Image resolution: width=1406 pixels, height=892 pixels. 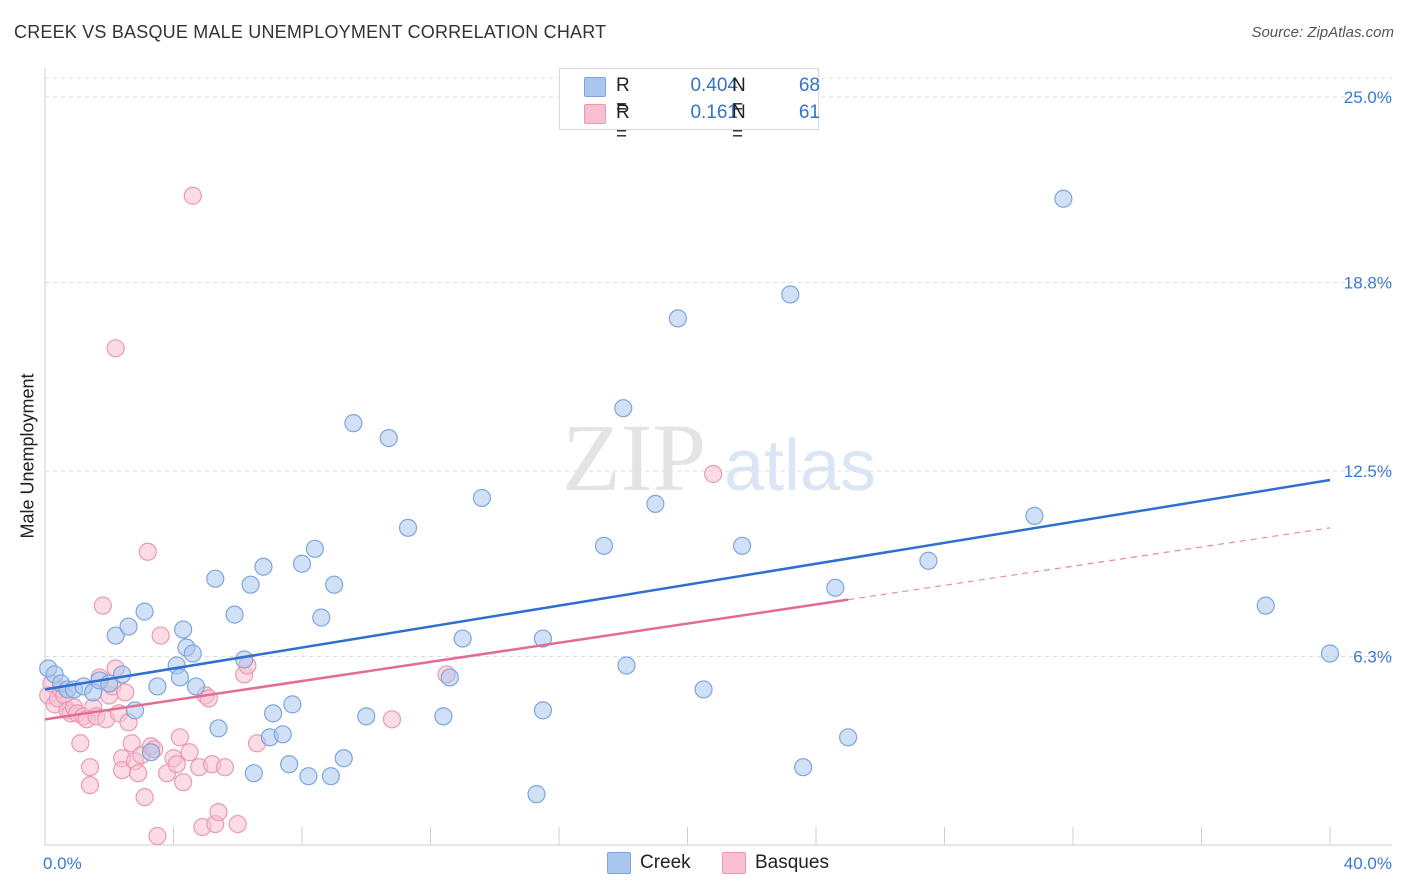 What do you see at coordinates (809, 112) in the screenshot?
I see `legend-n-value: 61` at bounding box center [809, 112].